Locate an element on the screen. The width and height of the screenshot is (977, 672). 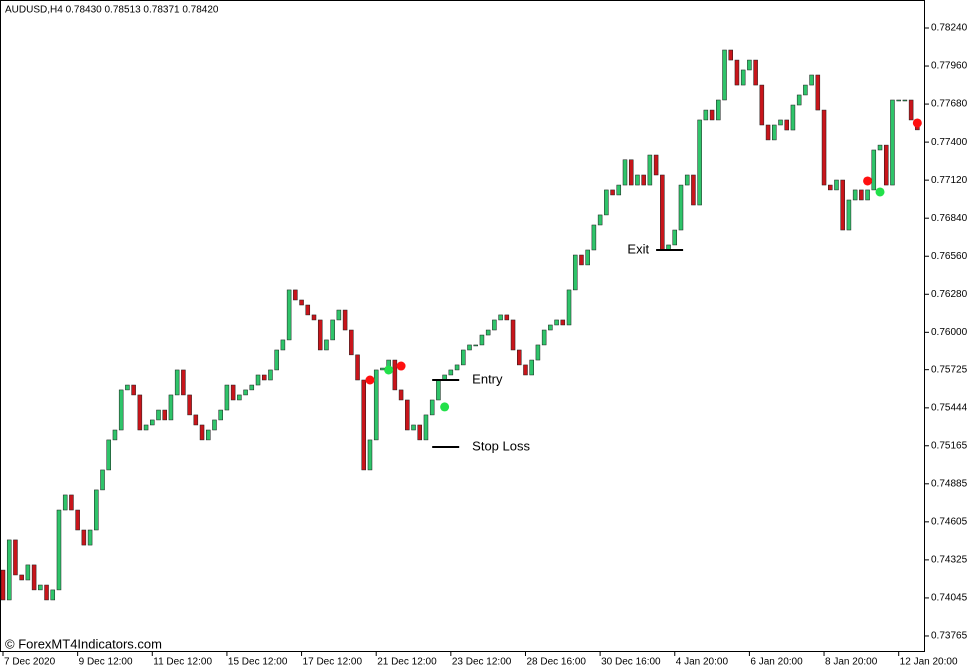
x-tick-label: 7 Dec 2020 is located at coordinates (30, 662).